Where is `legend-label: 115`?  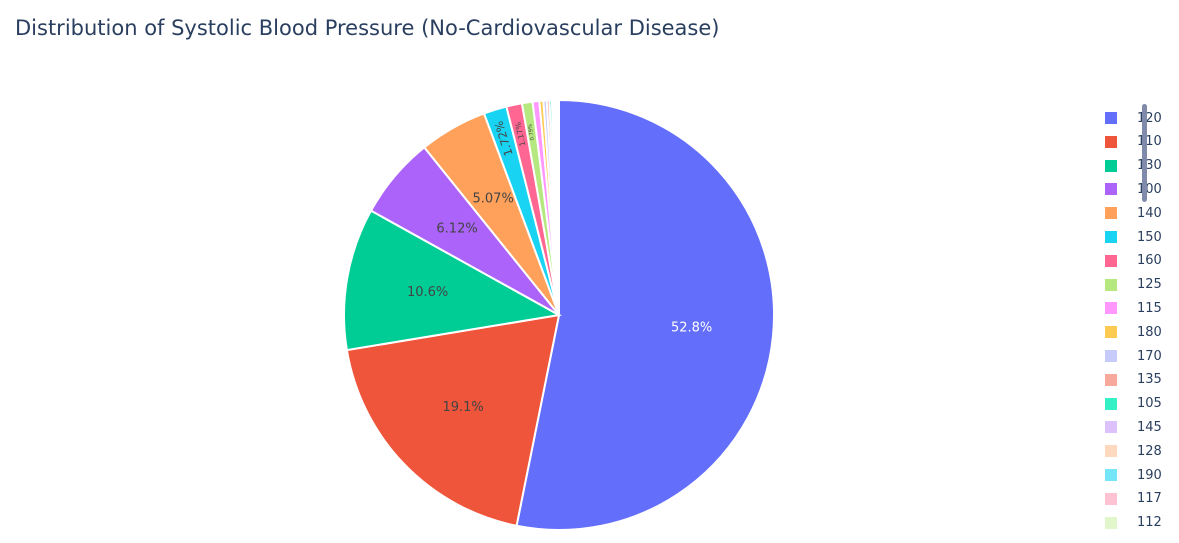 legend-label: 115 is located at coordinates (1149, 308).